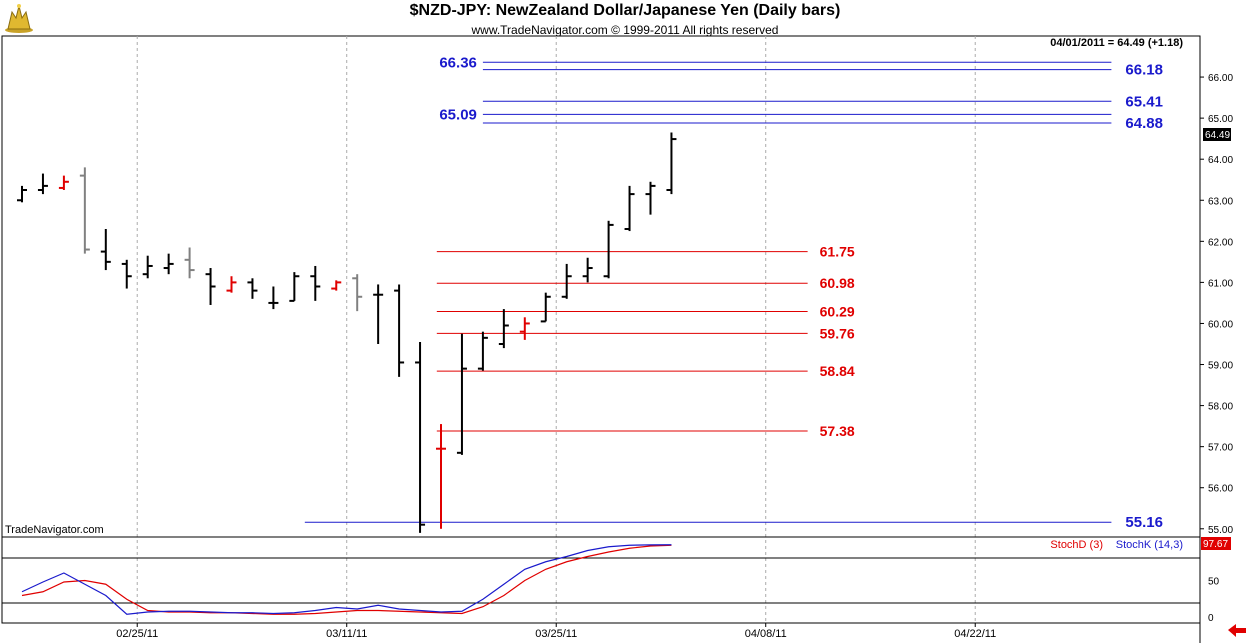  I want to click on watermark-label: TradeNavigator.com, so click(54, 530).